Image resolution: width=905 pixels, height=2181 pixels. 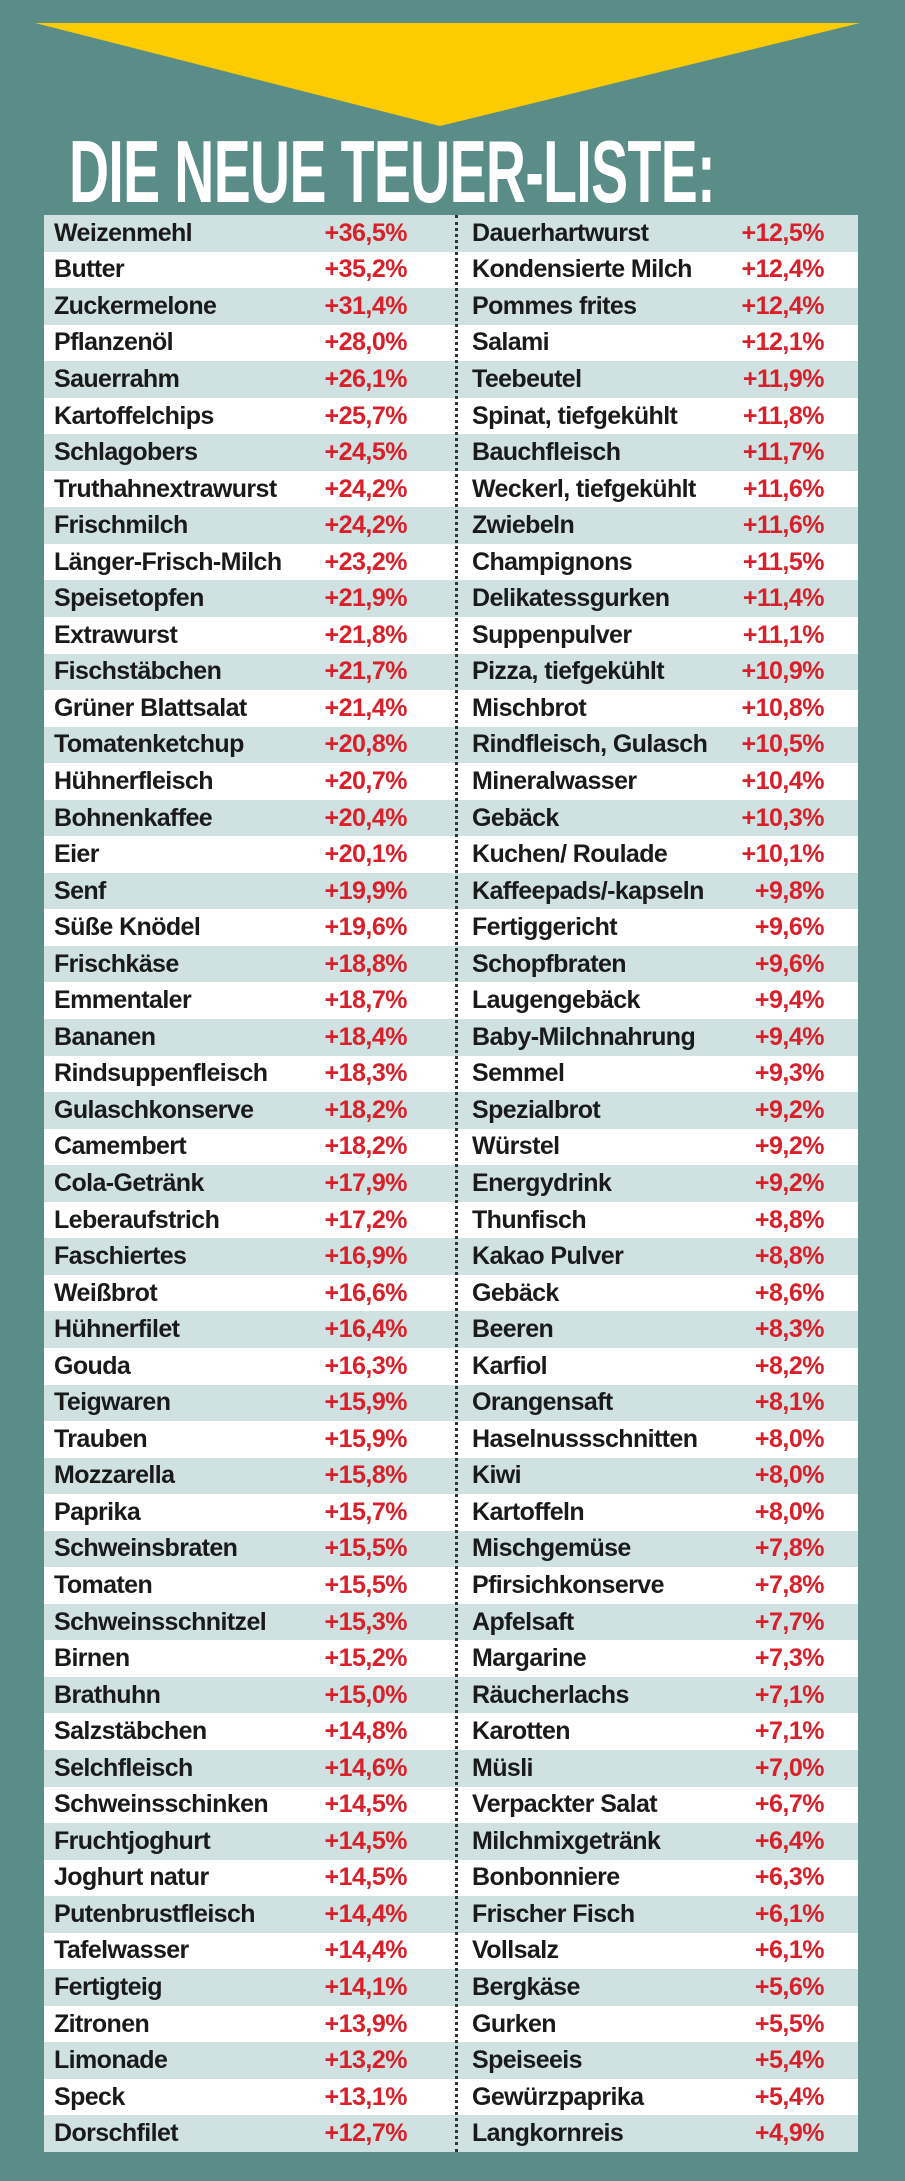 I want to click on right-item-name: Margarine, so click(x=529, y=1658).